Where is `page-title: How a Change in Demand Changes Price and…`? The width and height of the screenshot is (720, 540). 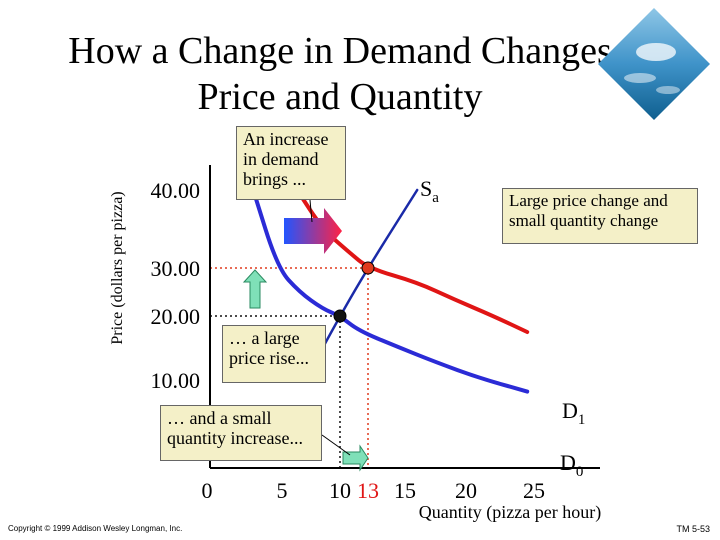
page-title: How a Change in Demand Changes Price and… is located at coordinates (340, 74).